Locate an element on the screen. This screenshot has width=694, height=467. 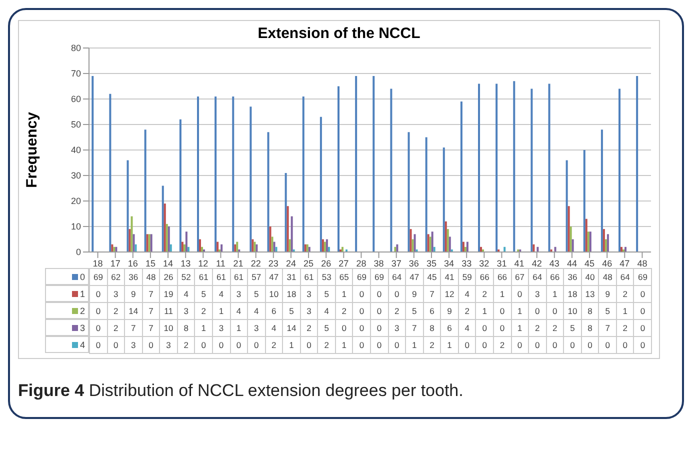
x-tick-label: 36 is located at coordinates (413, 263).